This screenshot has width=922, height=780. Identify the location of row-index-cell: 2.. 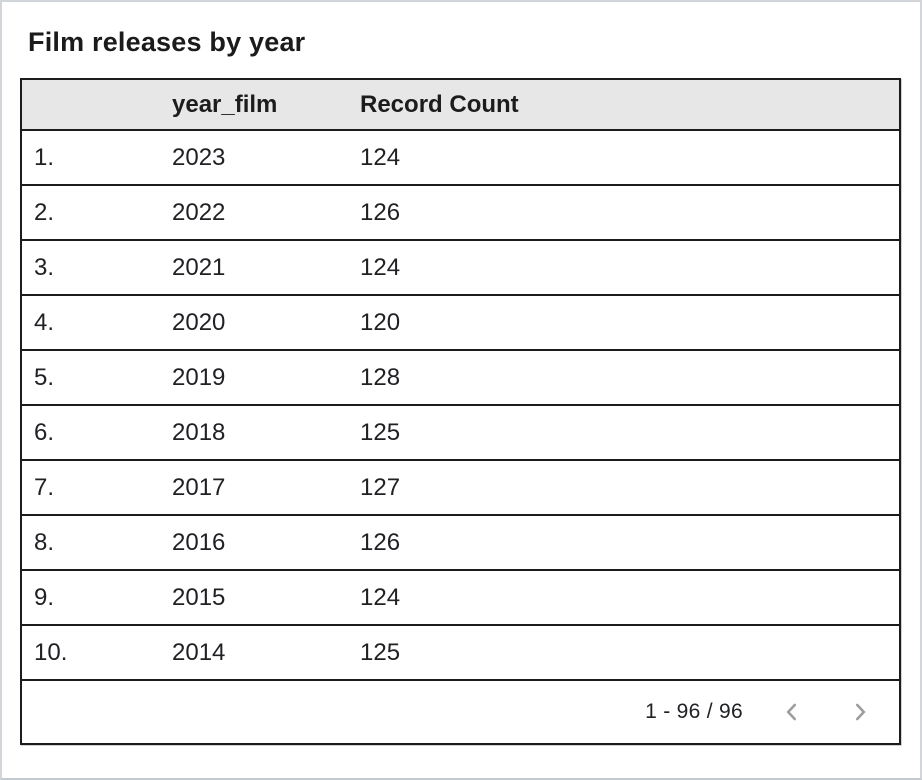
(89, 213).